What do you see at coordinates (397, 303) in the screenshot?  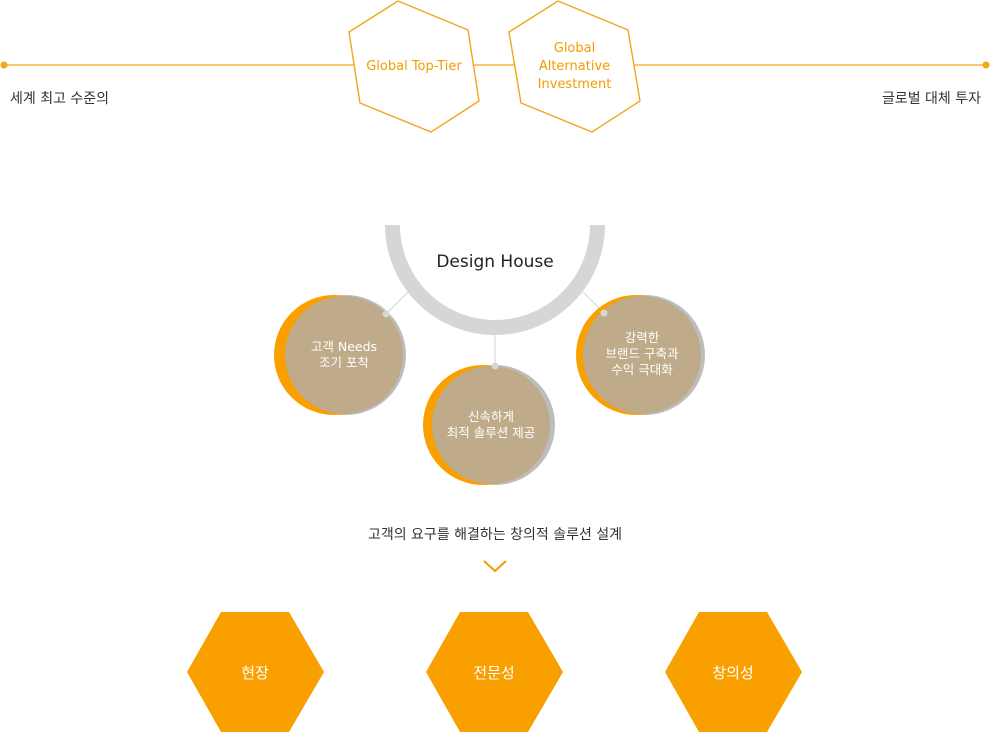 I see `connector-left` at bounding box center [397, 303].